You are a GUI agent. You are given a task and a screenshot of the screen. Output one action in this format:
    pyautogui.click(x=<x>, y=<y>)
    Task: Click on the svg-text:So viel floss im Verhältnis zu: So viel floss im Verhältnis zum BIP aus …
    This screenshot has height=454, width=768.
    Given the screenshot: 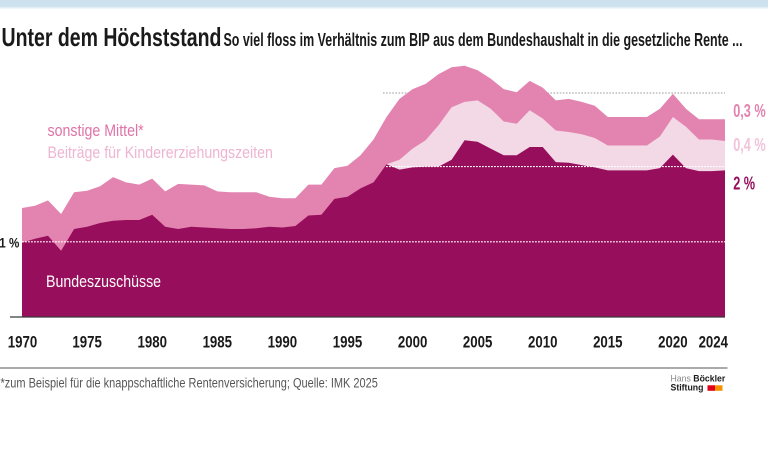 What is the action you would take?
    pyautogui.click(x=483, y=41)
    